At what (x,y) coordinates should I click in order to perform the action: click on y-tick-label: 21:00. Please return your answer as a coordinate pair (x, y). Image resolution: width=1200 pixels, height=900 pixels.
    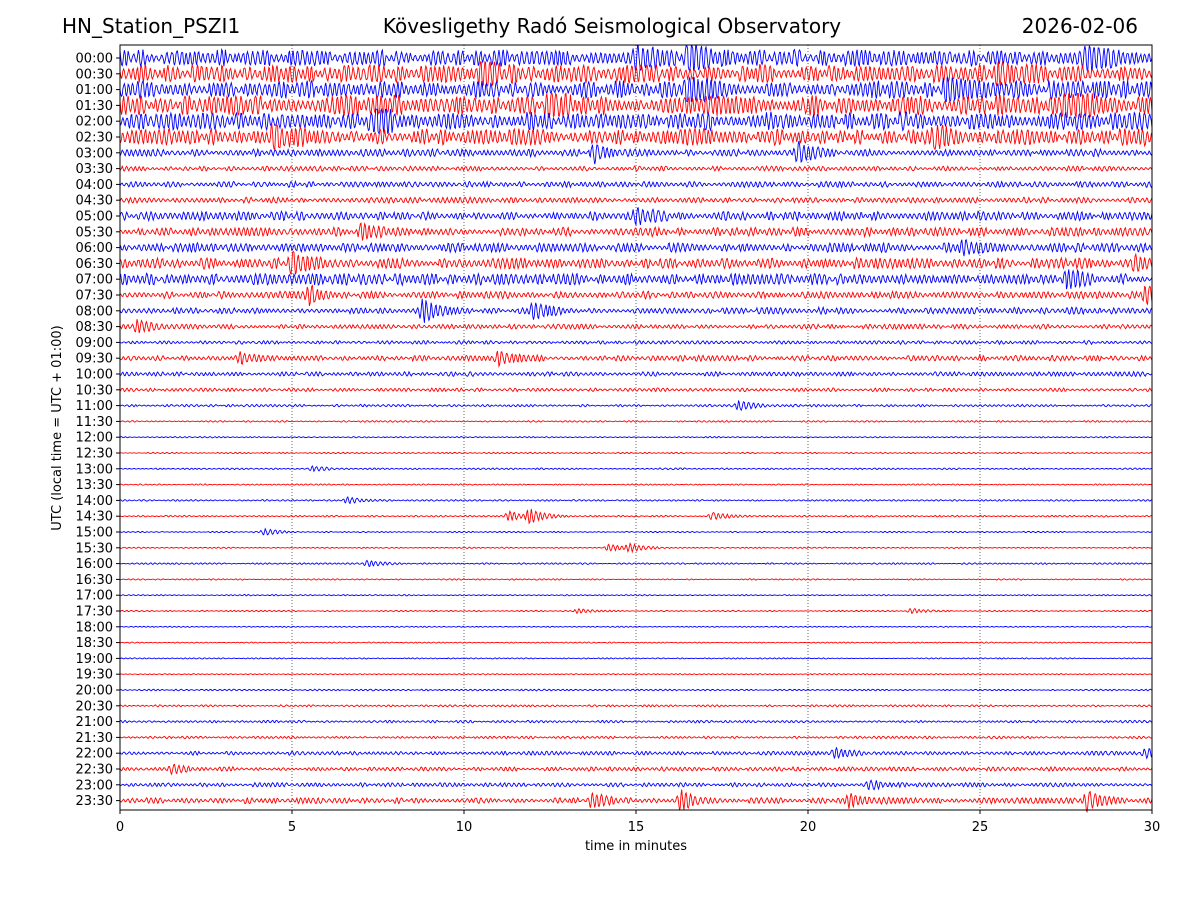
    Looking at the image, I should click on (94, 722).